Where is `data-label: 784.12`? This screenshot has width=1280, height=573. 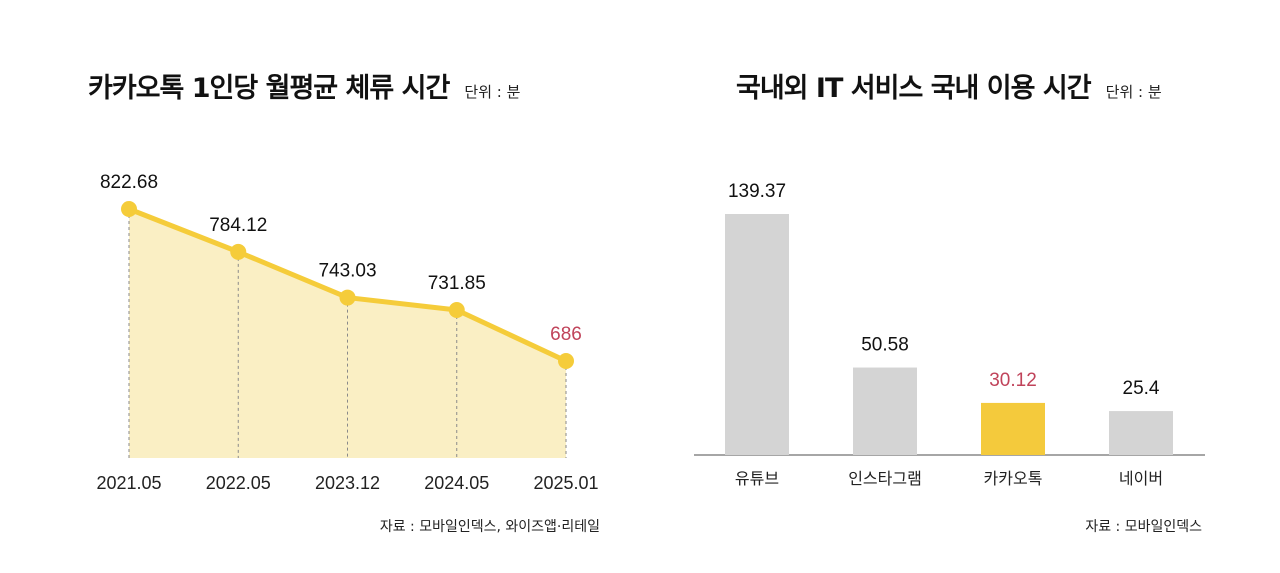 data-label: 784.12 is located at coordinates (238, 225).